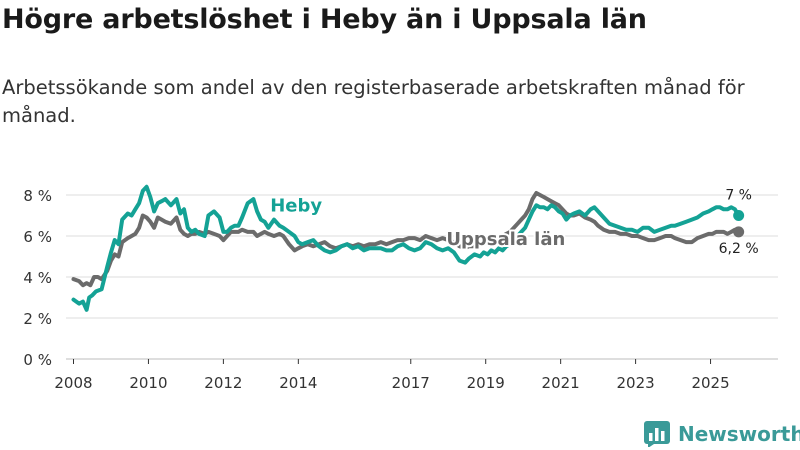 The image size is (800, 450). I want to click on y-tick-label: 2 %, so click(37, 319).